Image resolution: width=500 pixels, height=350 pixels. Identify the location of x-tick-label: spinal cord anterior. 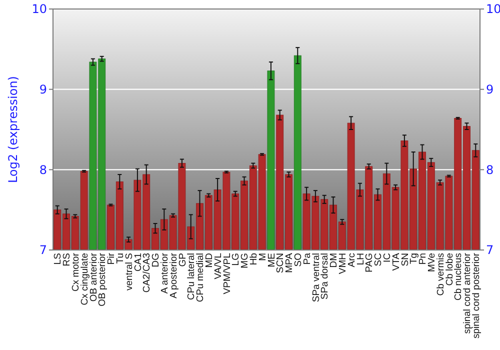
(468, 293).